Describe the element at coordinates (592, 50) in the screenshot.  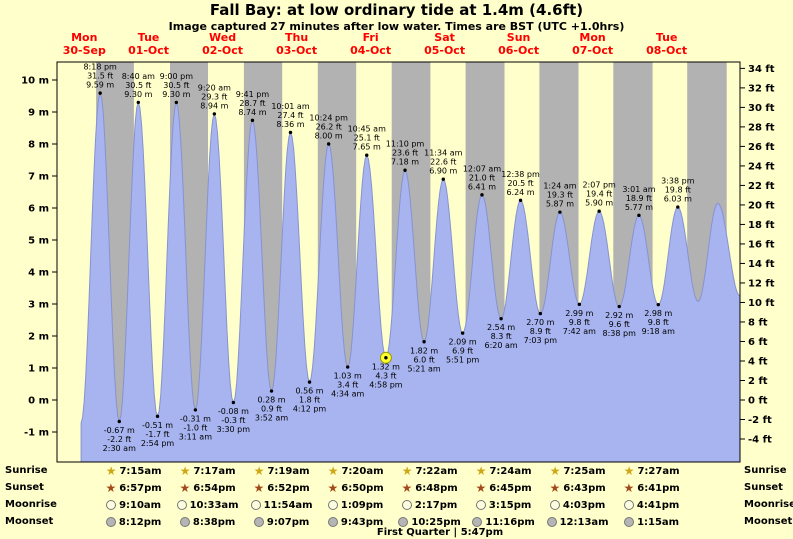
I see `day-date: 07-Oct` at that location.